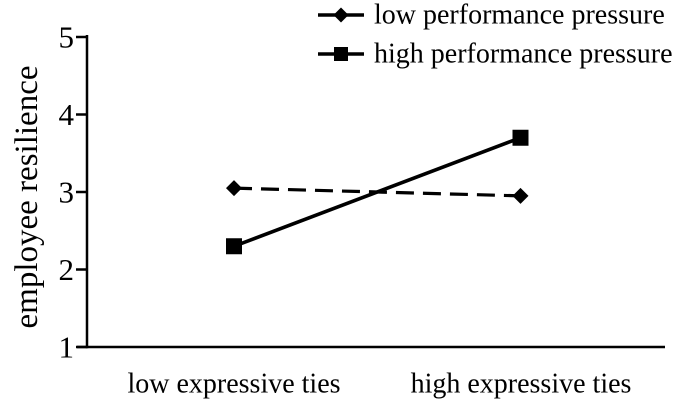  I want to click on y-tick-label-5: 5, so click(67, 37).